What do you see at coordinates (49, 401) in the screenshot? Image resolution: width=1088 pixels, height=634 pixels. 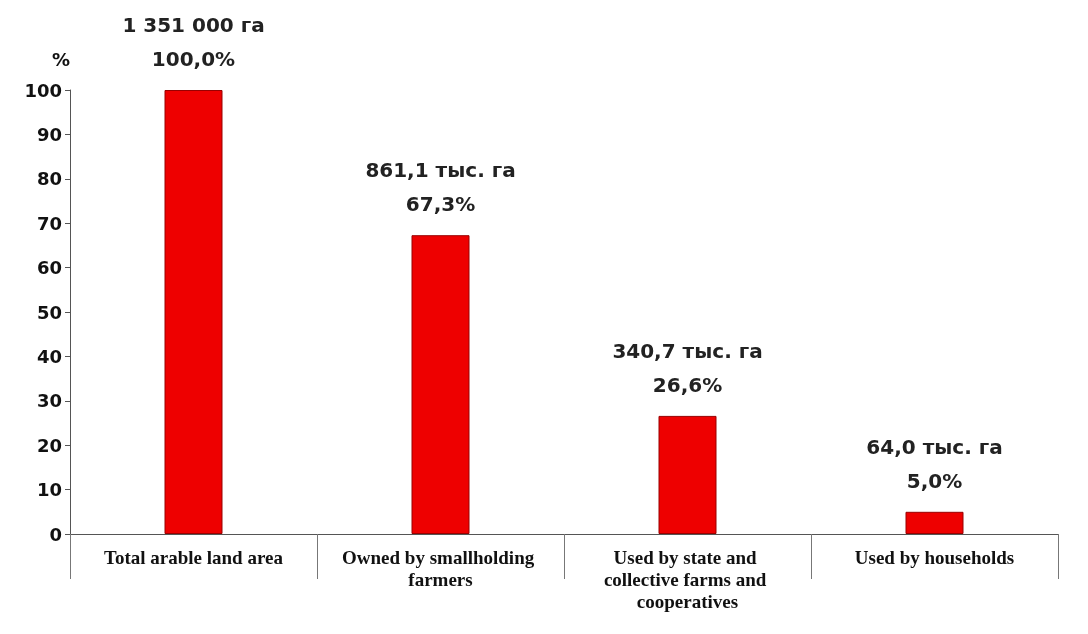 I see `y-tick-label: 30` at bounding box center [49, 401].